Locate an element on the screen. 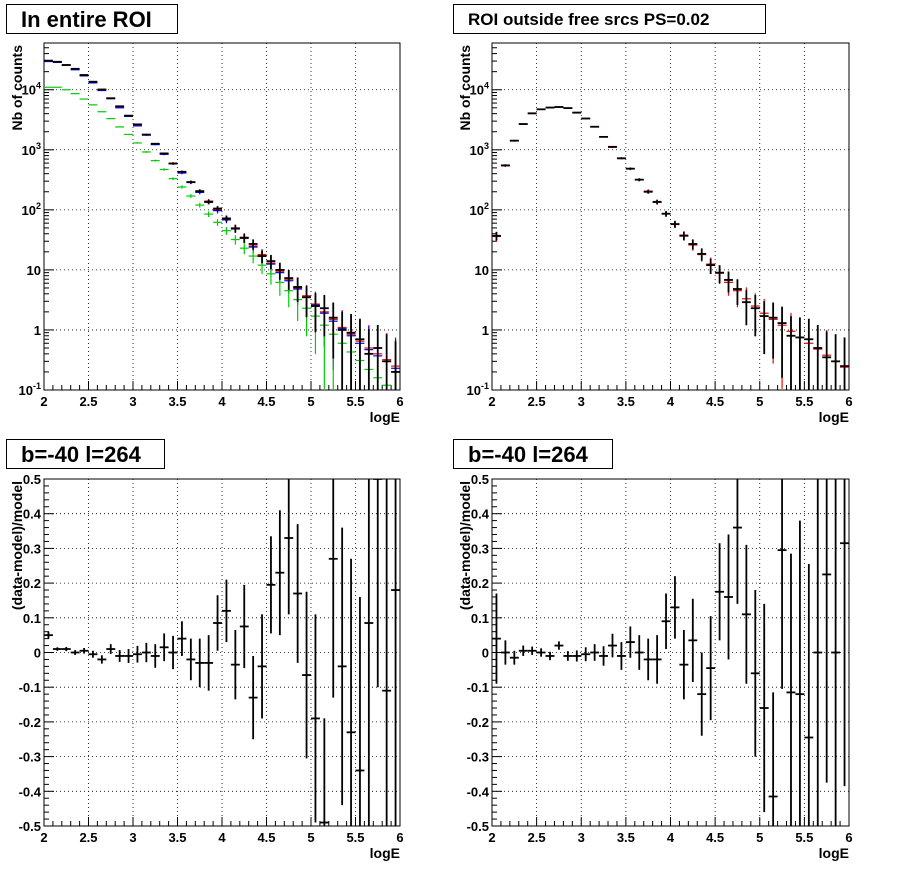  title-bottom-right: b=-40 l=264 is located at coordinates (533, 454).